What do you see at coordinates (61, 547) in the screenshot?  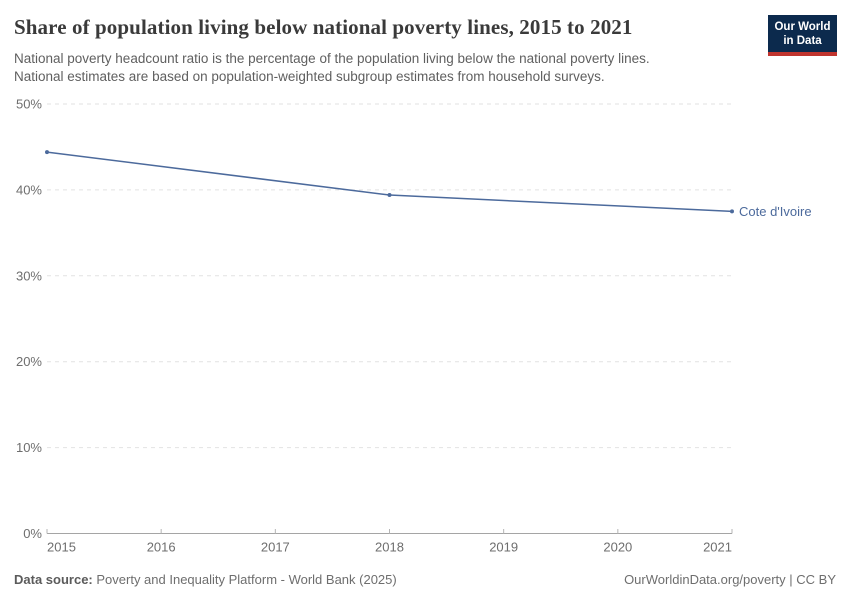 I see `x-axis-label: 2015` at bounding box center [61, 547].